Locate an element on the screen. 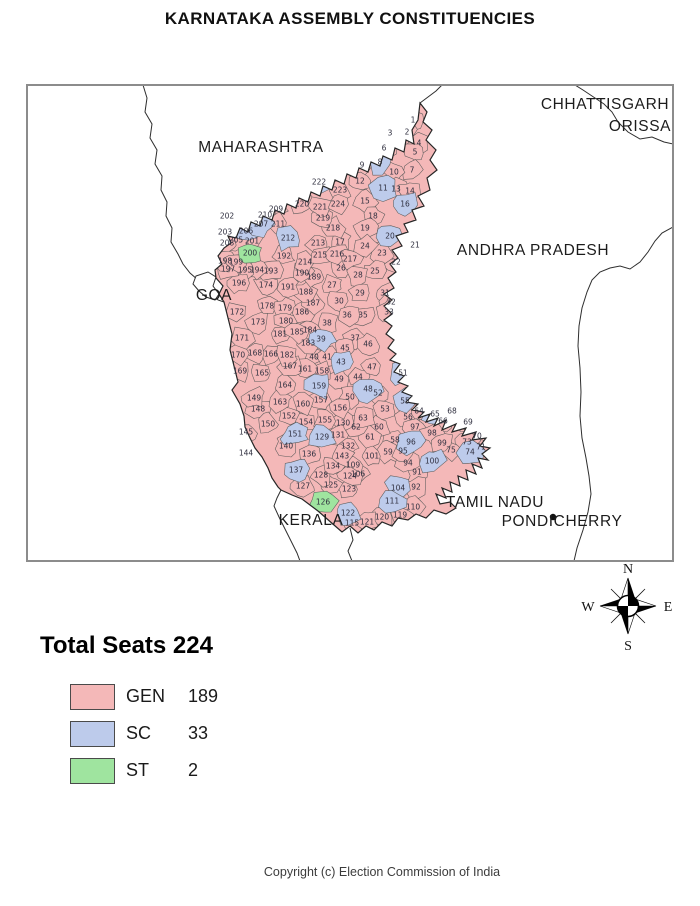 This screenshot has height=906, width=700. region-label-chhattisgarh: CHHATTISGARH is located at coordinates (605, 104).